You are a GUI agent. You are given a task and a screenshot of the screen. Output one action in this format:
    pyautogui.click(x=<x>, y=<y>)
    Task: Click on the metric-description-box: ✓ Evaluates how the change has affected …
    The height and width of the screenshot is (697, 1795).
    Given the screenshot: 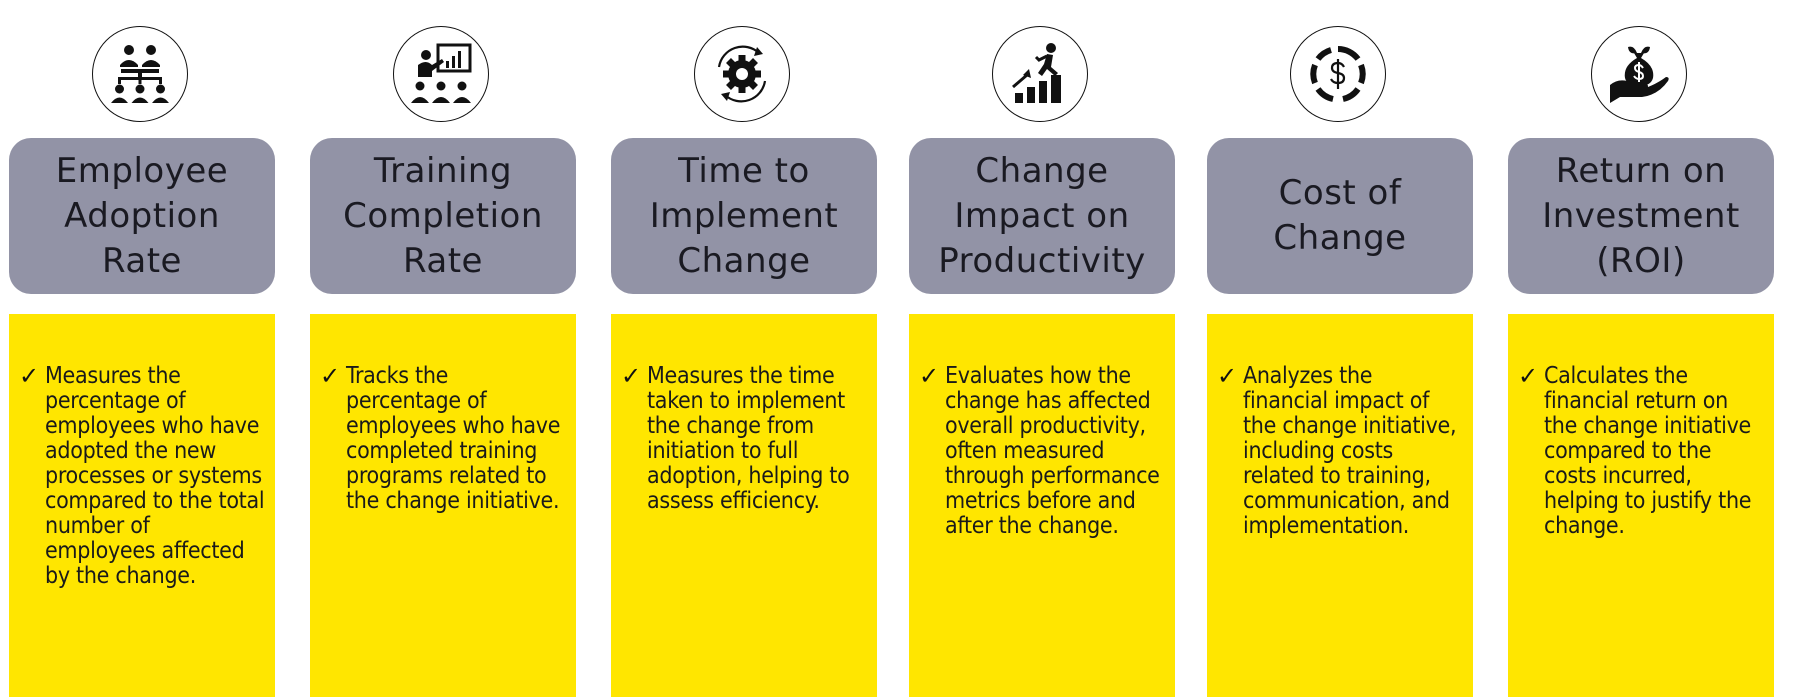 What is the action you would take?
    pyautogui.click(x=1042, y=505)
    